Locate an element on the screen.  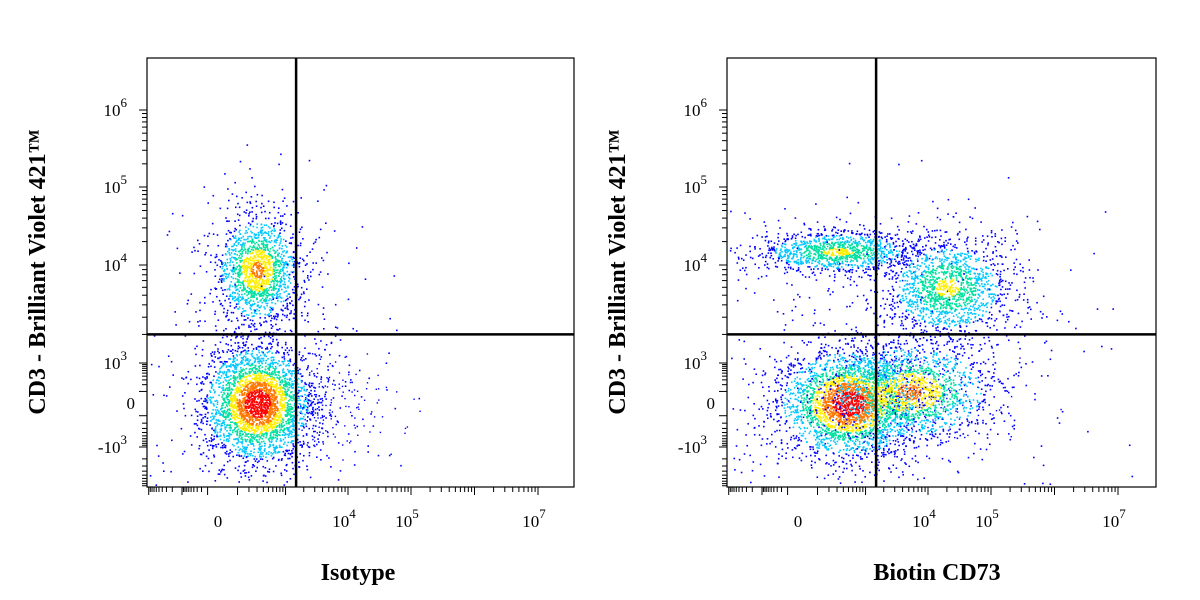
density-dots is located at coordinates (285, 315).